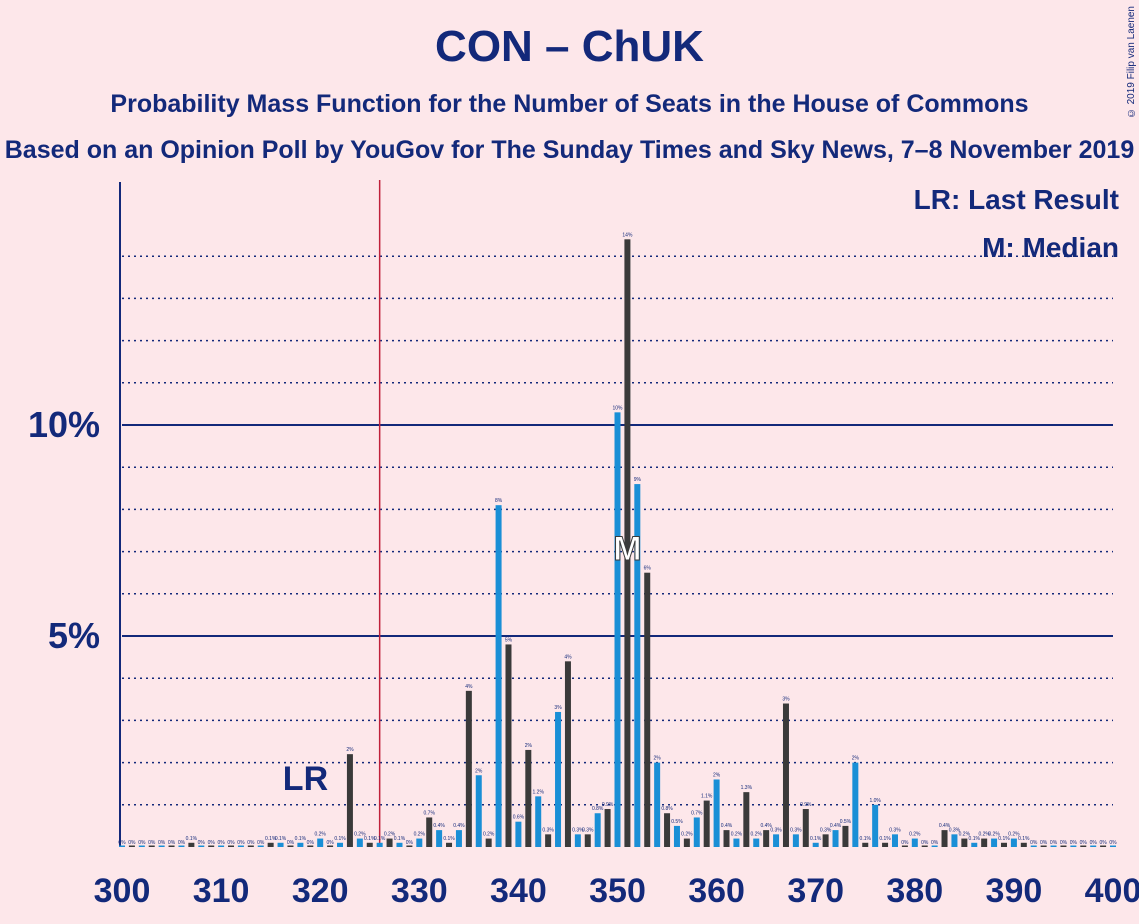 Image resolution: width=1139 pixels, height=924 pixels. What do you see at coordinates (122, 891) in the screenshot?
I see `x-tick-label: 300` at bounding box center [122, 891].